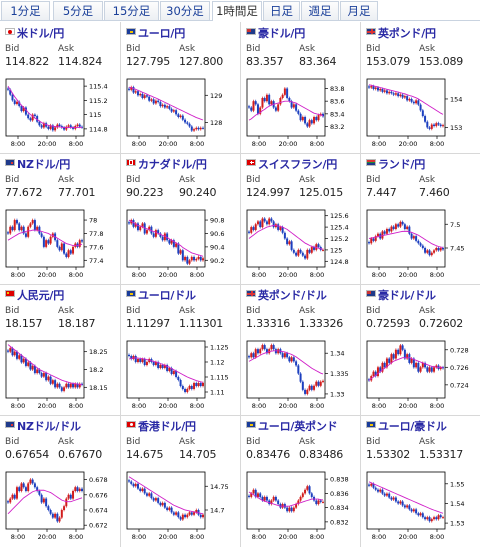 The image size is (480, 547). I want to click on uk-flag-icon, so click(251, 293).